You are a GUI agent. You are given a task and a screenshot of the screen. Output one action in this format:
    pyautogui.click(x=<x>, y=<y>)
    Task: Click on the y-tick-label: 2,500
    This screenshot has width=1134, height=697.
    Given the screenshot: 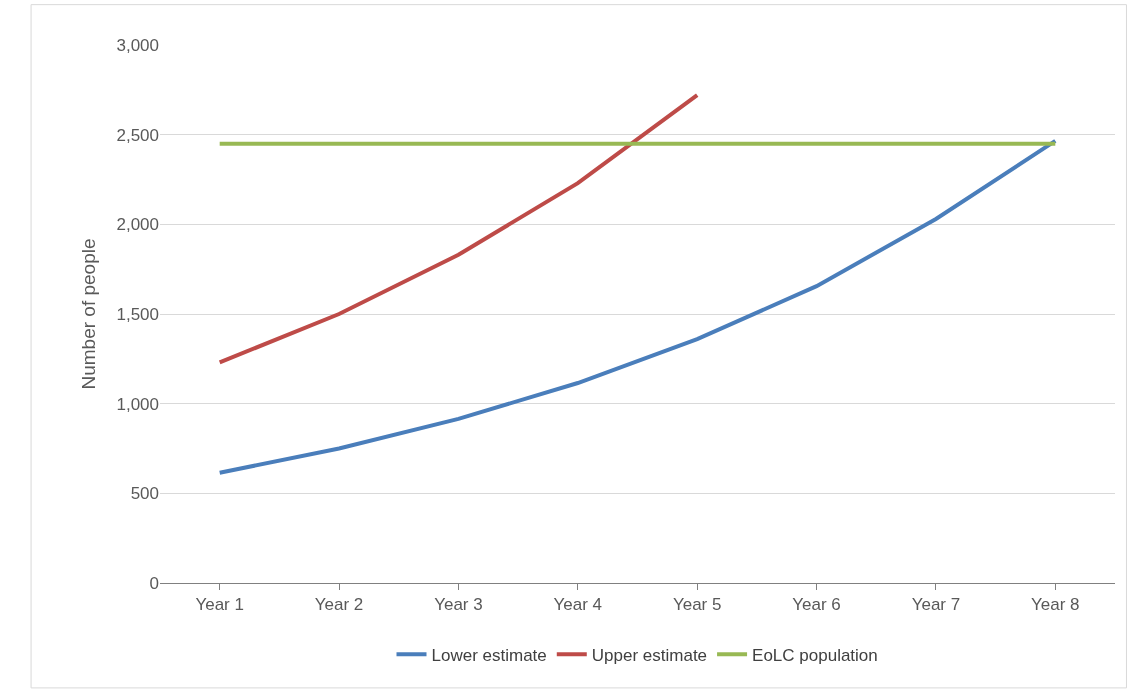 What is the action you would take?
    pyautogui.click(x=137, y=135)
    